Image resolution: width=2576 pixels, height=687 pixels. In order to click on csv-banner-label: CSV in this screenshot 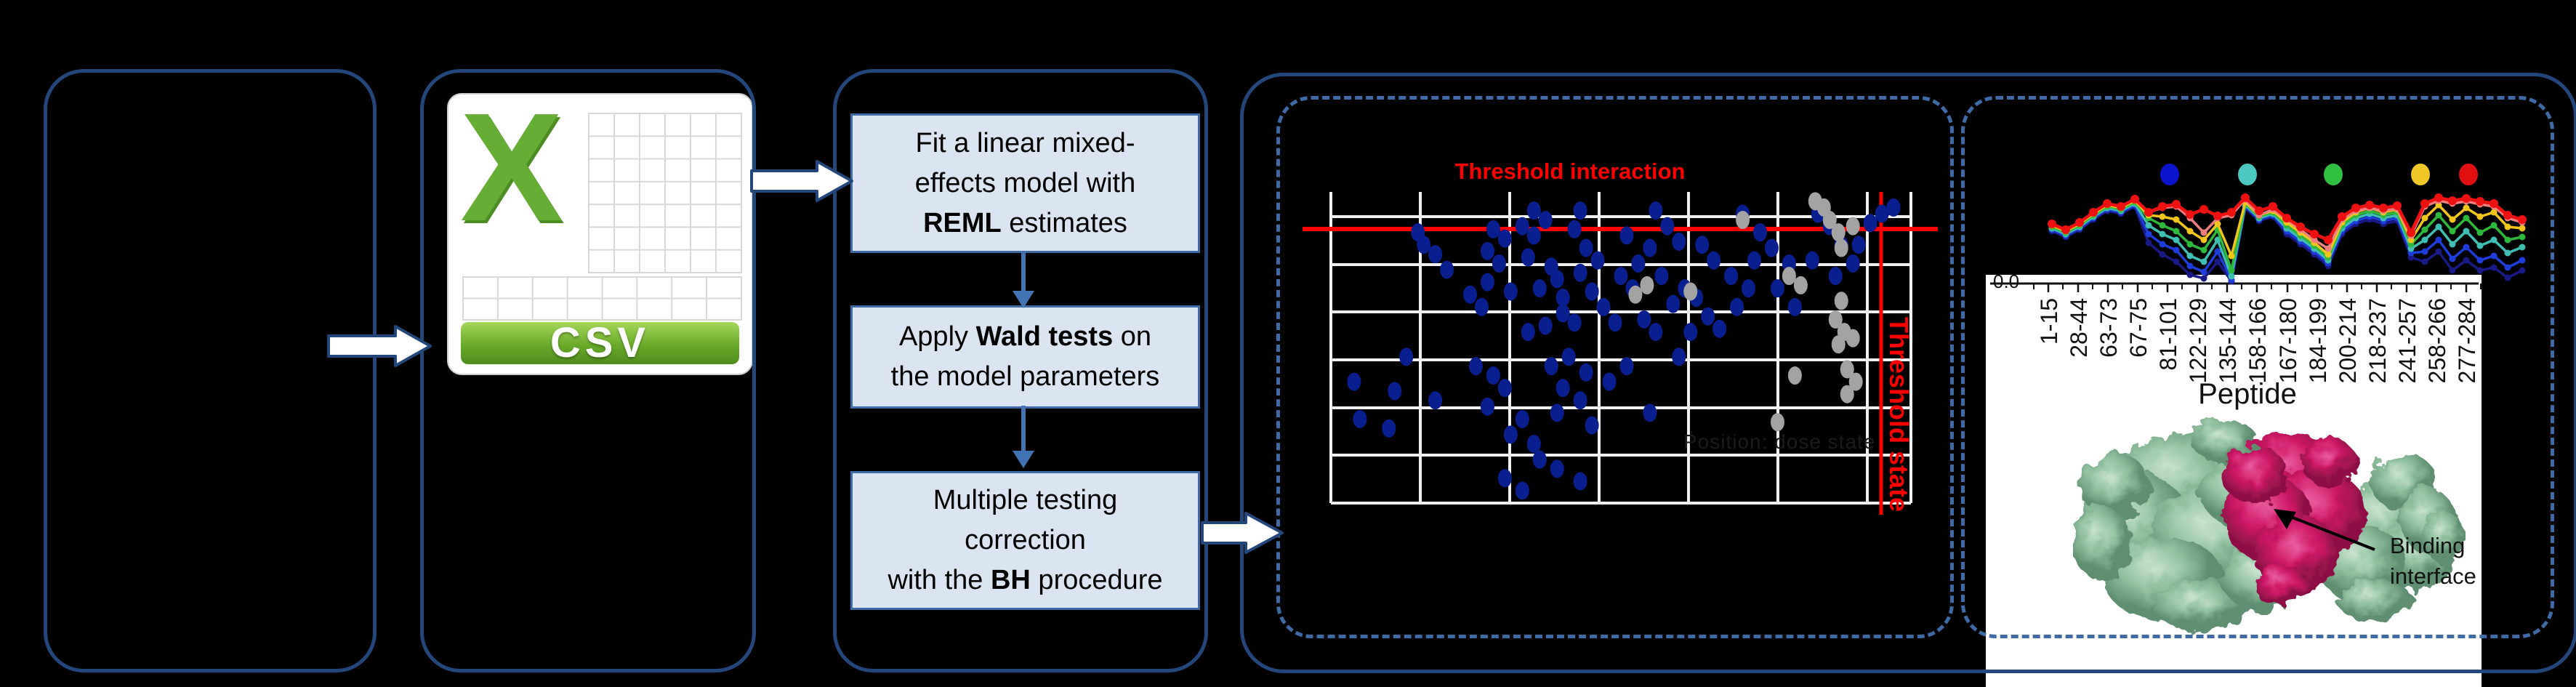, I will do `click(600, 343)`.